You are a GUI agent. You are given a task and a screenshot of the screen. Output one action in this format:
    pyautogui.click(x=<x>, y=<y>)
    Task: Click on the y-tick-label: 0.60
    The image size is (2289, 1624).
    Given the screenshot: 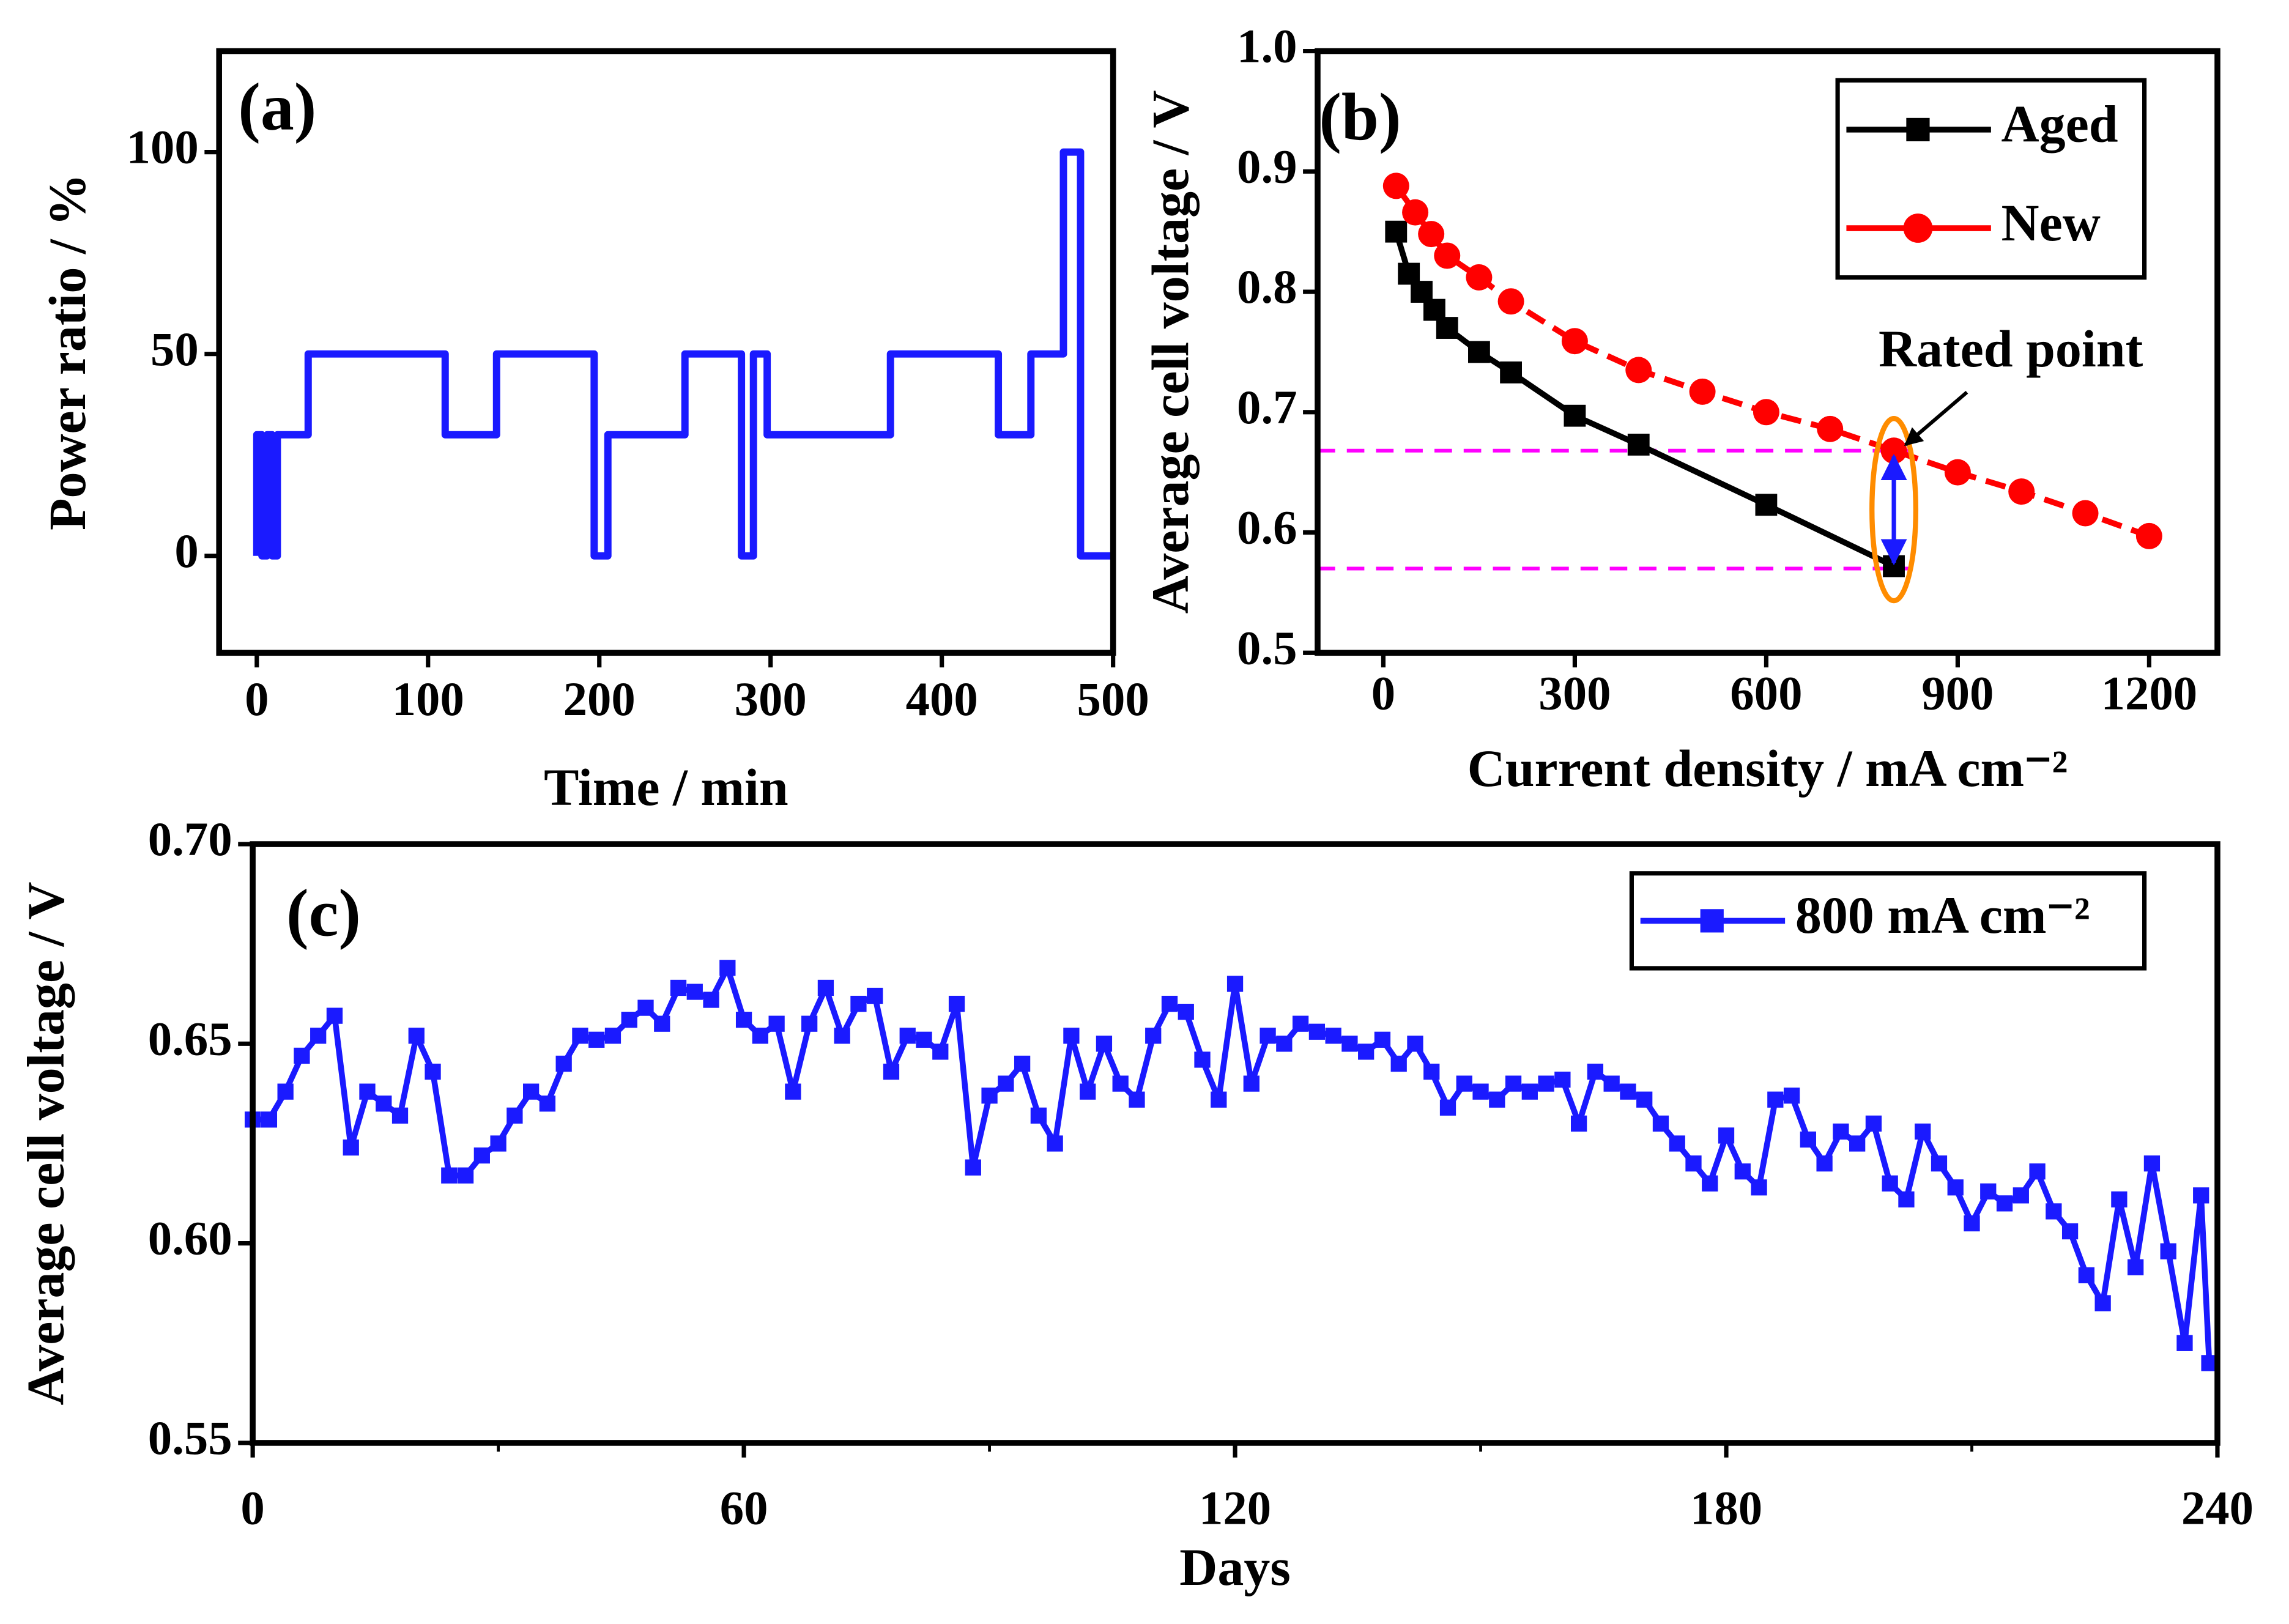 What is the action you would take?
    pyautogui.click(x=190, y=1239)
    